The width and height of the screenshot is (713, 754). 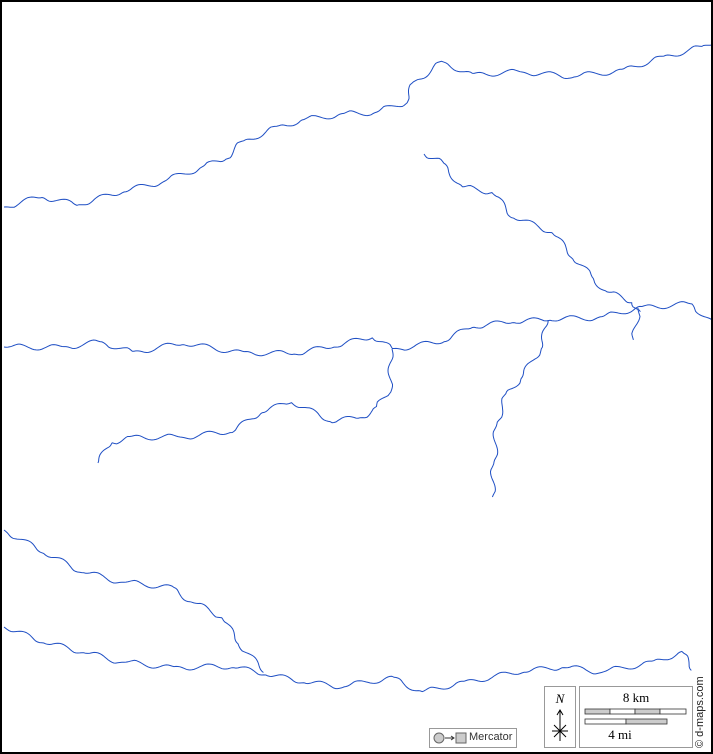 What do you see at coordinates (560, 725) in the screenshot?
I see `compass-icon` at bounding box center [560, 725].